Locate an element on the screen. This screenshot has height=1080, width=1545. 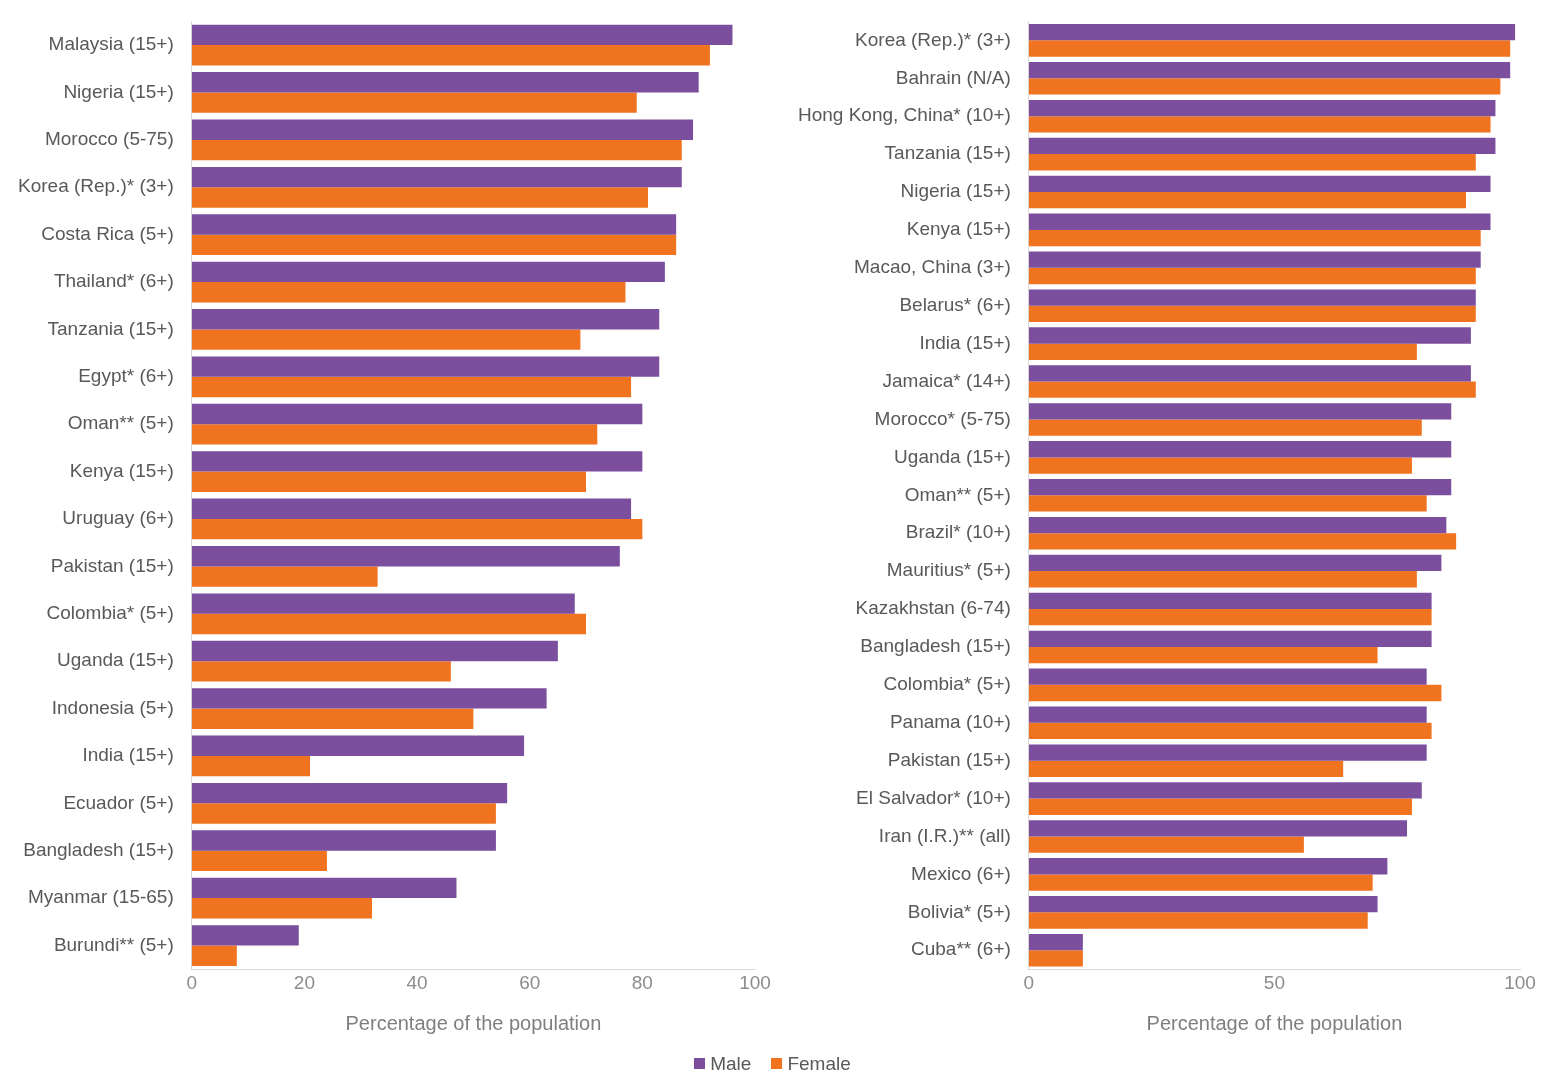
x-tick-label: 80 is located at coordinates (642, 982).